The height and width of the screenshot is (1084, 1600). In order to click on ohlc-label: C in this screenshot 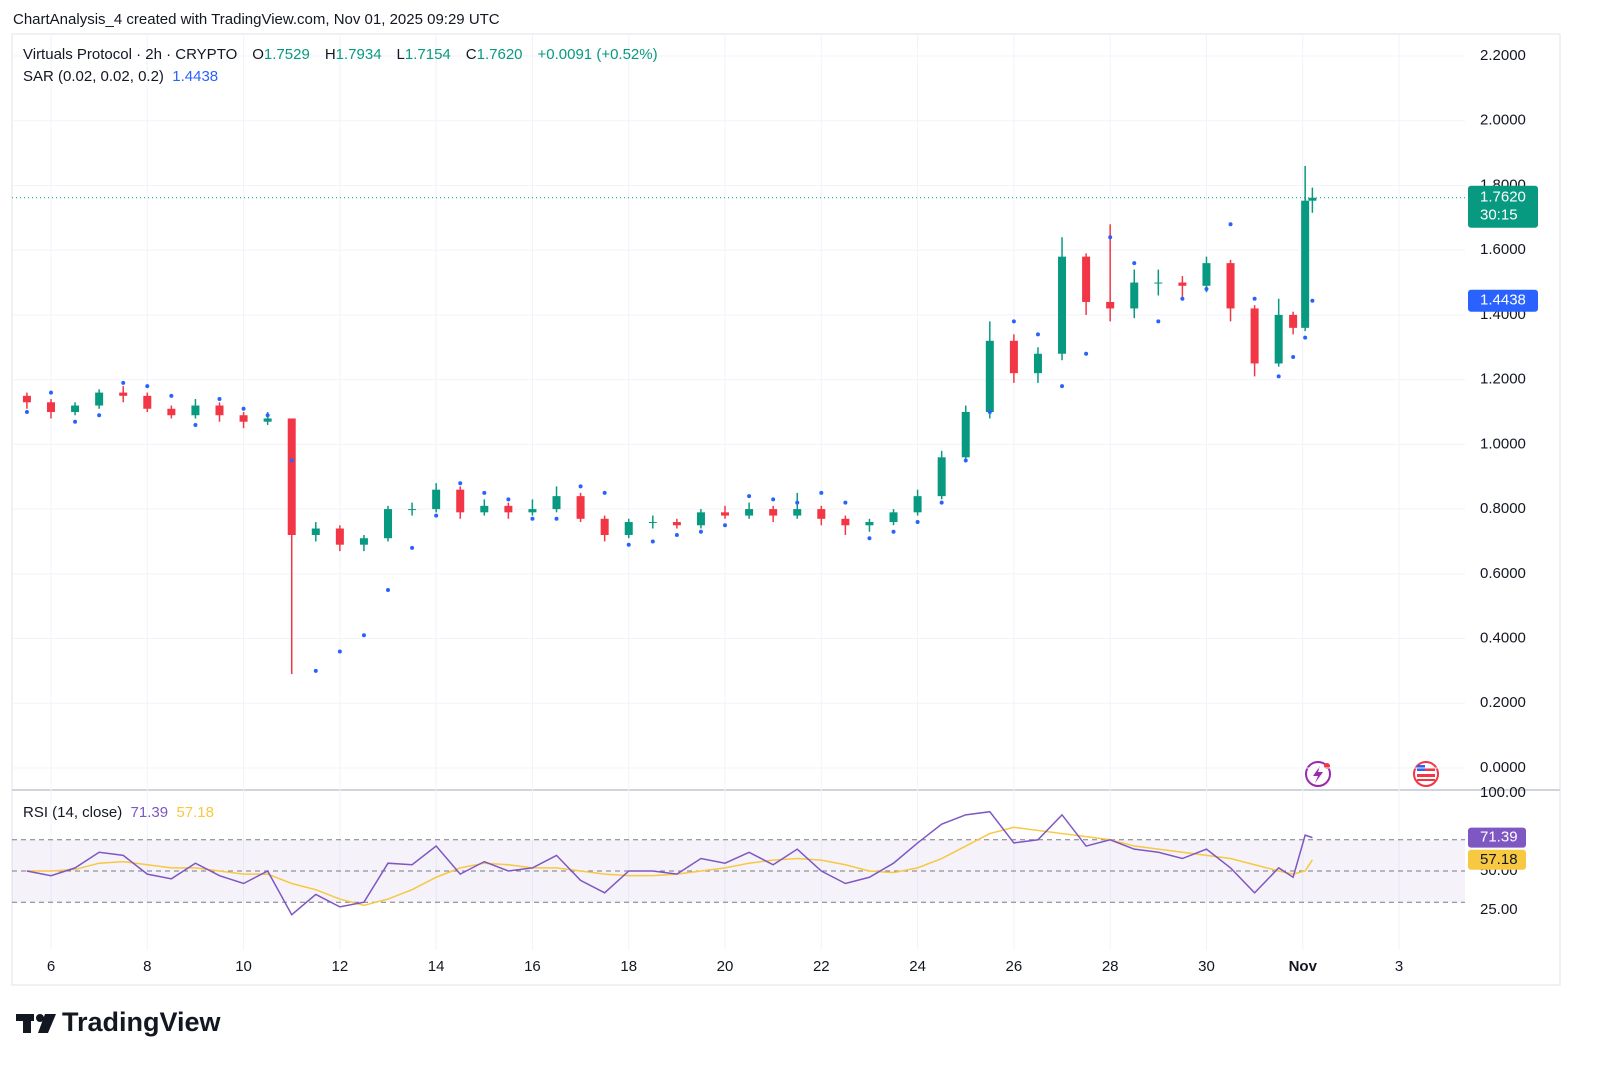, I will do `click(471, 54)`.